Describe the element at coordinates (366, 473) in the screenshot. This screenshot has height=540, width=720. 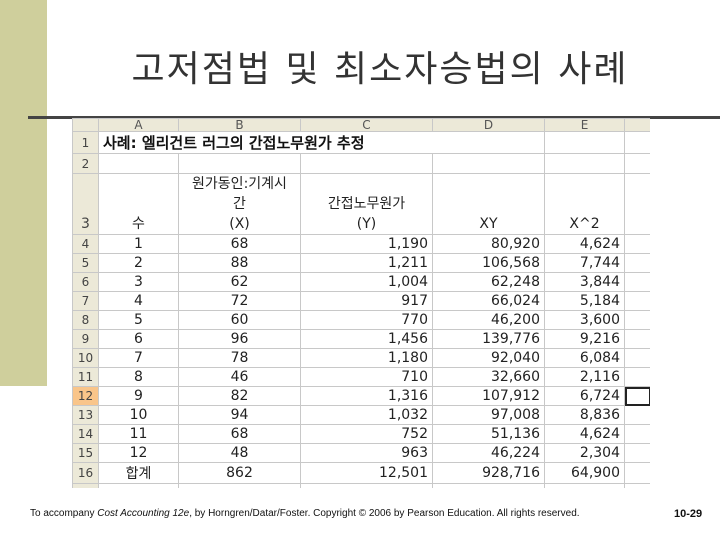
I see `total-c-cell: 12,501` at that location.